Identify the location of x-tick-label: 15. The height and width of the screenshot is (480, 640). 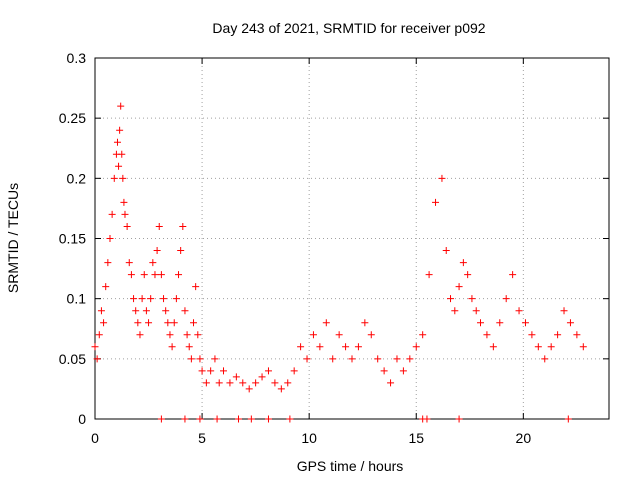
(416, 438).